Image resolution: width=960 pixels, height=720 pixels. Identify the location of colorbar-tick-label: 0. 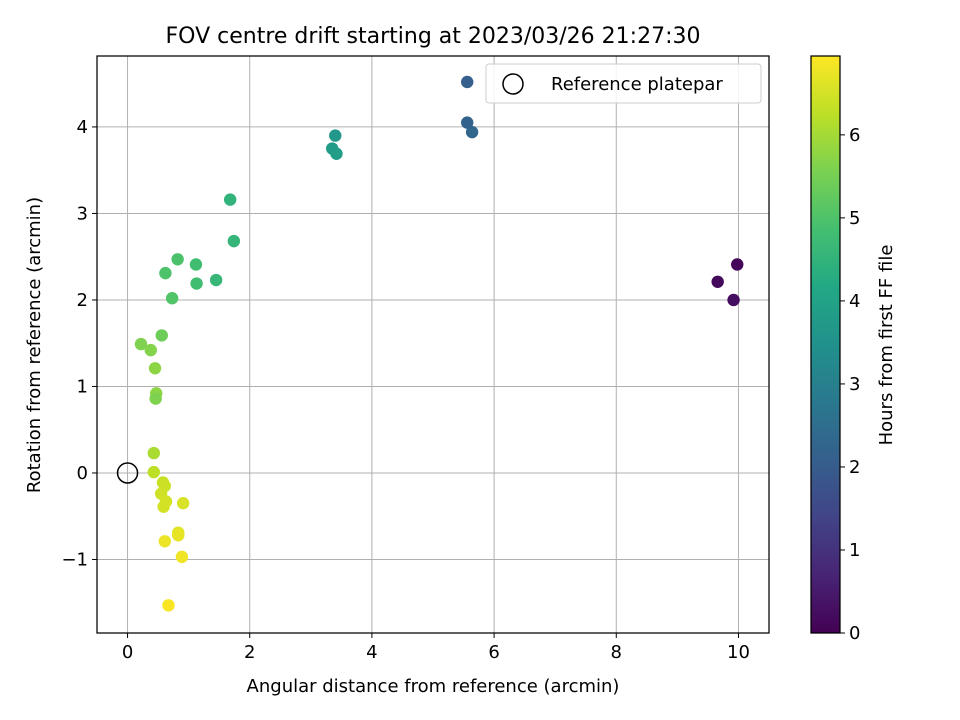
(854, 633).